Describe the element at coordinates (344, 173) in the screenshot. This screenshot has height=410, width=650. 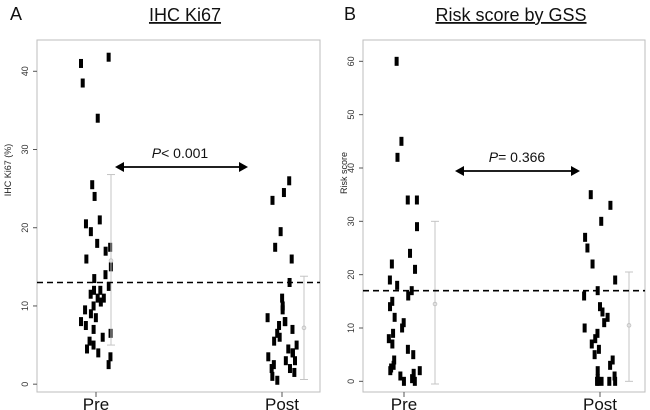
I see `panel-b-ylabel: Risk score` at that location.